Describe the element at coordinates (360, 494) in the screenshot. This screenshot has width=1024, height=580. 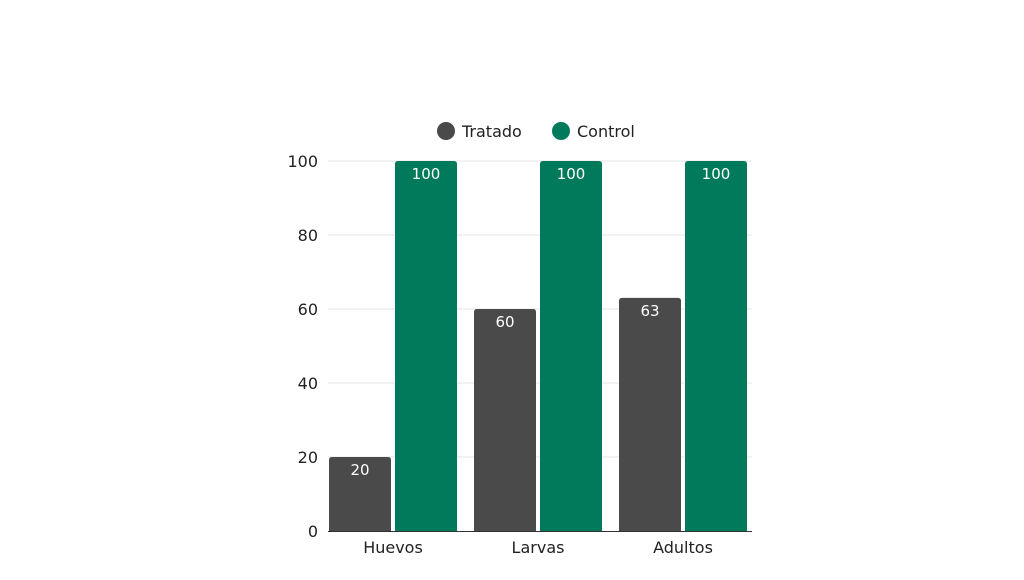
I see `bar-tratado-huevos` at that location.